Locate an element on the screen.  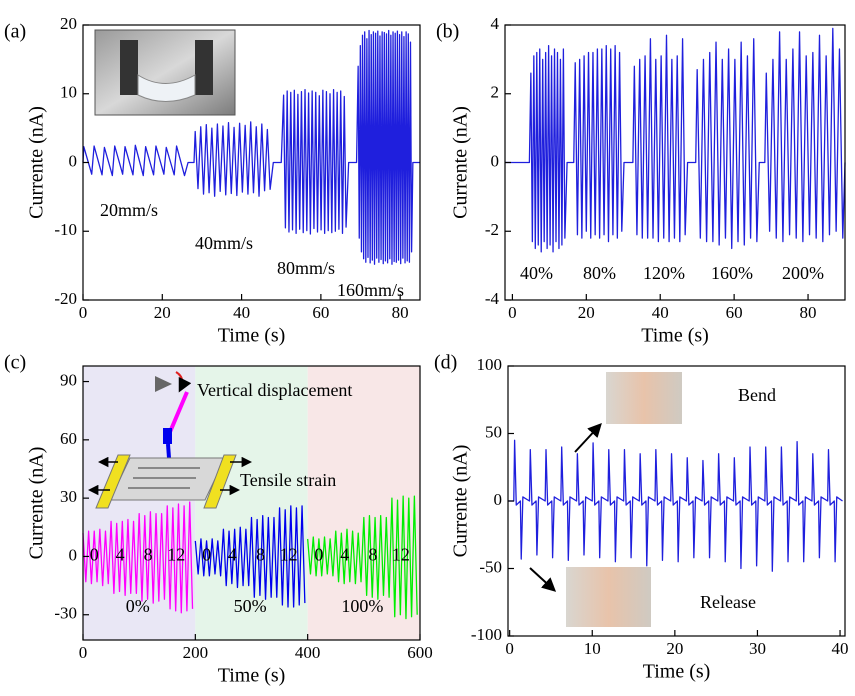
x-tick-label: 10 is located at coordinates (592, 648).